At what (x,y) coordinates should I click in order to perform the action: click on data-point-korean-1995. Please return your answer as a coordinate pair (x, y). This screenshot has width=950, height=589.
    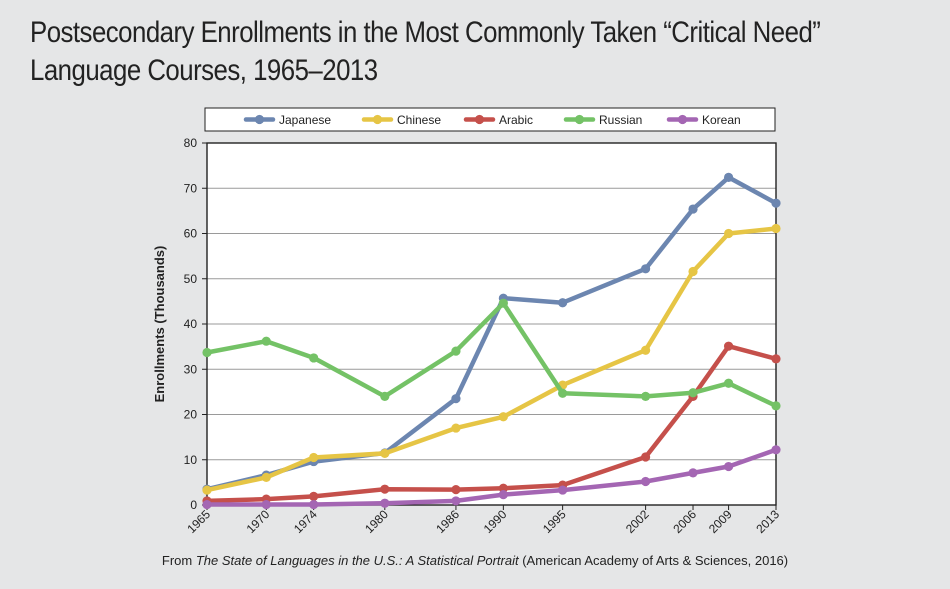
    Looking at the image, I should click on (563, 490).